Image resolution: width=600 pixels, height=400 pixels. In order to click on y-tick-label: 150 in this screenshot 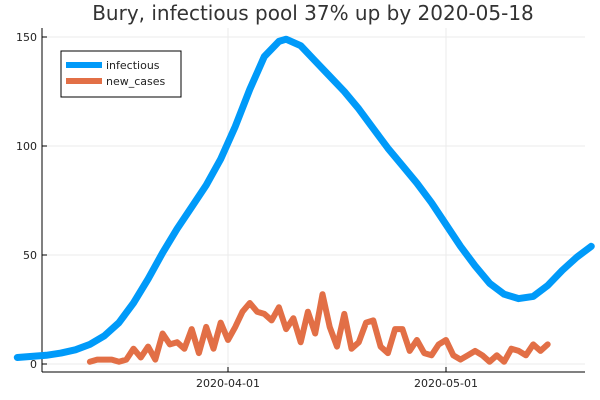, I will do `click(26, 37)`.